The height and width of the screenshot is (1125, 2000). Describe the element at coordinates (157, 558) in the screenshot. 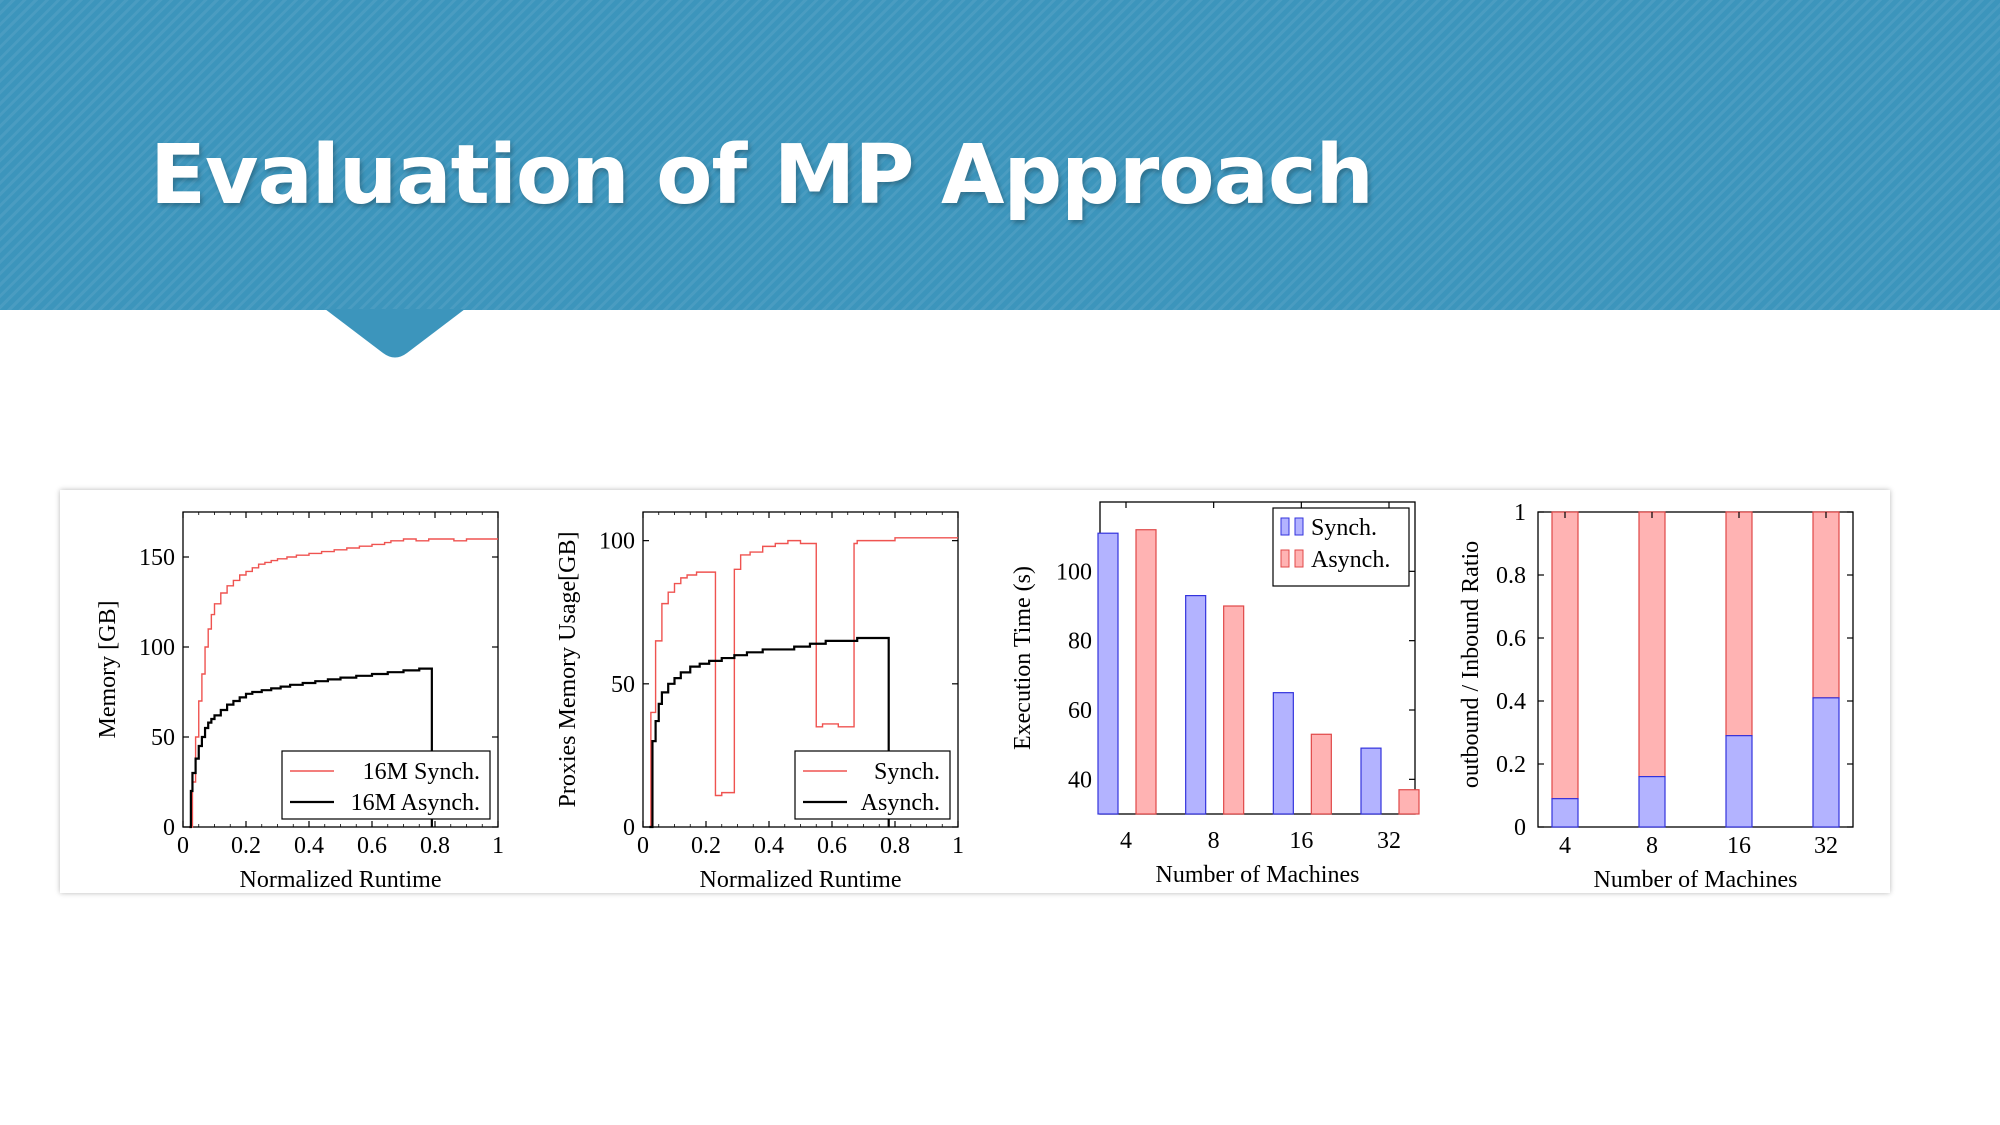

I see `y-tick-label: 150` at that location.